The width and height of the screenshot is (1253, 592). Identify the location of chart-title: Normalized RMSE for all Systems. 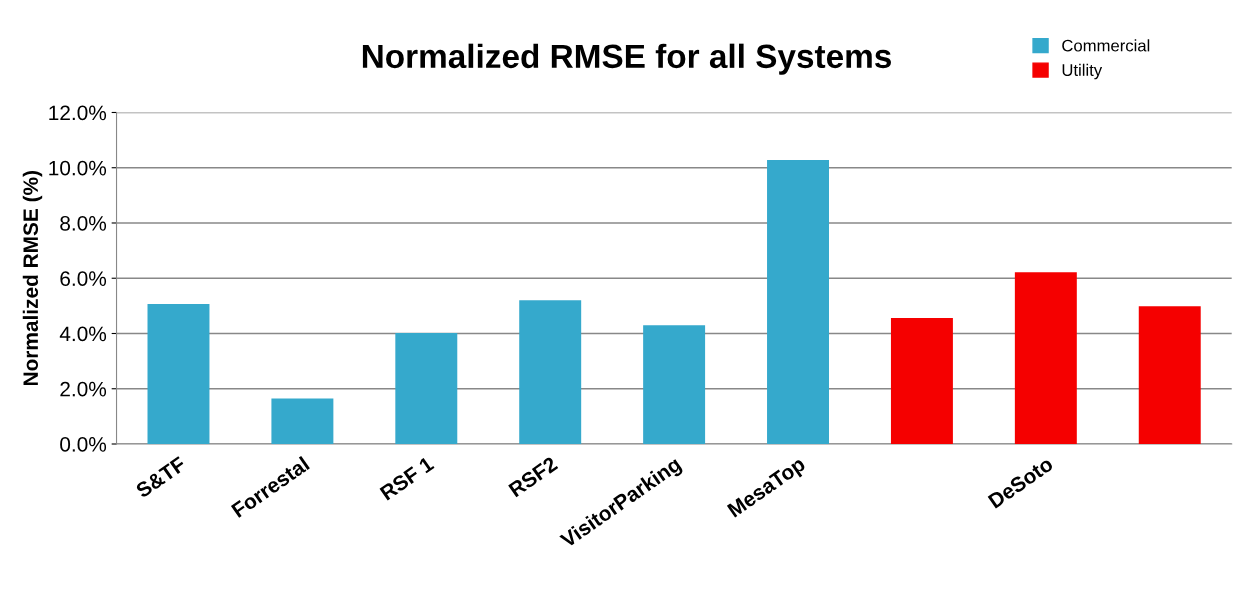
(626, 59).